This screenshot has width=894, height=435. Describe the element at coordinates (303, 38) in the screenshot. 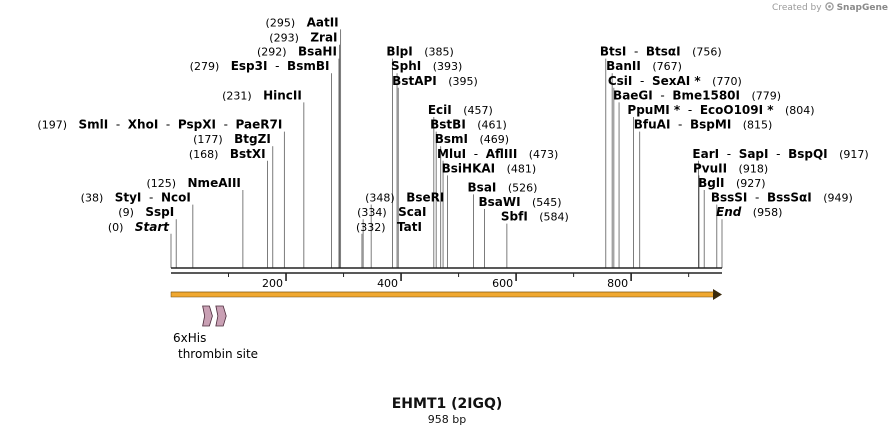

I see `site-label-zrai: (293) ZraI` at that location.